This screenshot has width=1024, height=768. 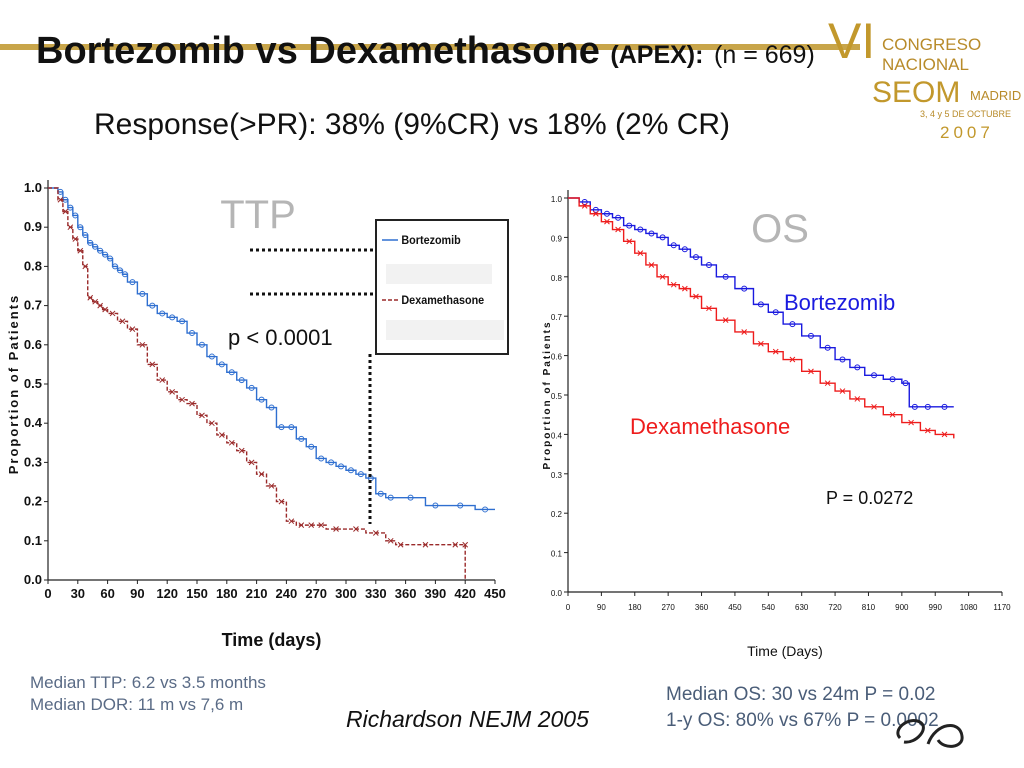 What do you see at coordinates (802, 720) in the screenshot?
I see `footer-right-line-2: 1-y OS: 80% vs 67% P = 0.0002` at bounding box center [802, 720].